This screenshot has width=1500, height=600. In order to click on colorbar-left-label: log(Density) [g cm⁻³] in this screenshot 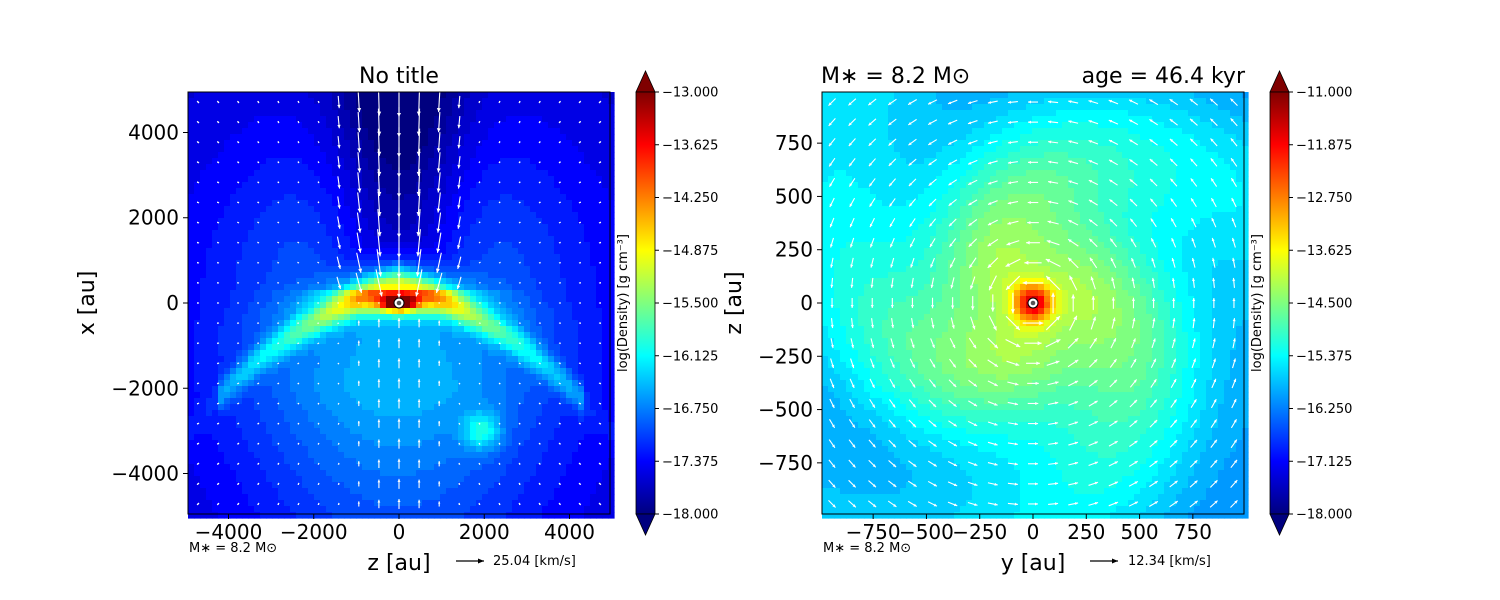, I will do `click(623, 303)`.